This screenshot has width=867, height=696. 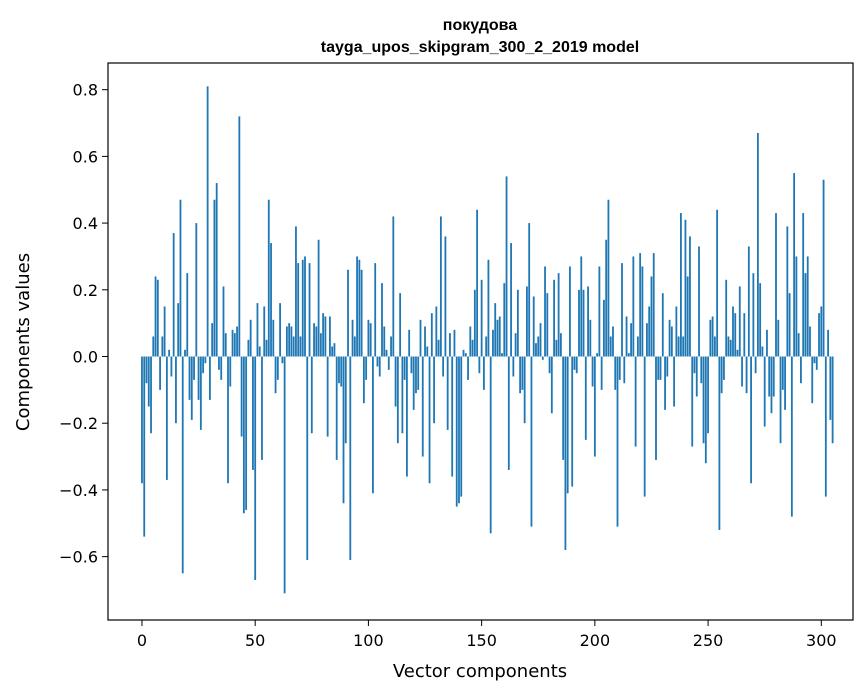 I want to click on y-tick-label: 0.2, so click(x=85, y=290).